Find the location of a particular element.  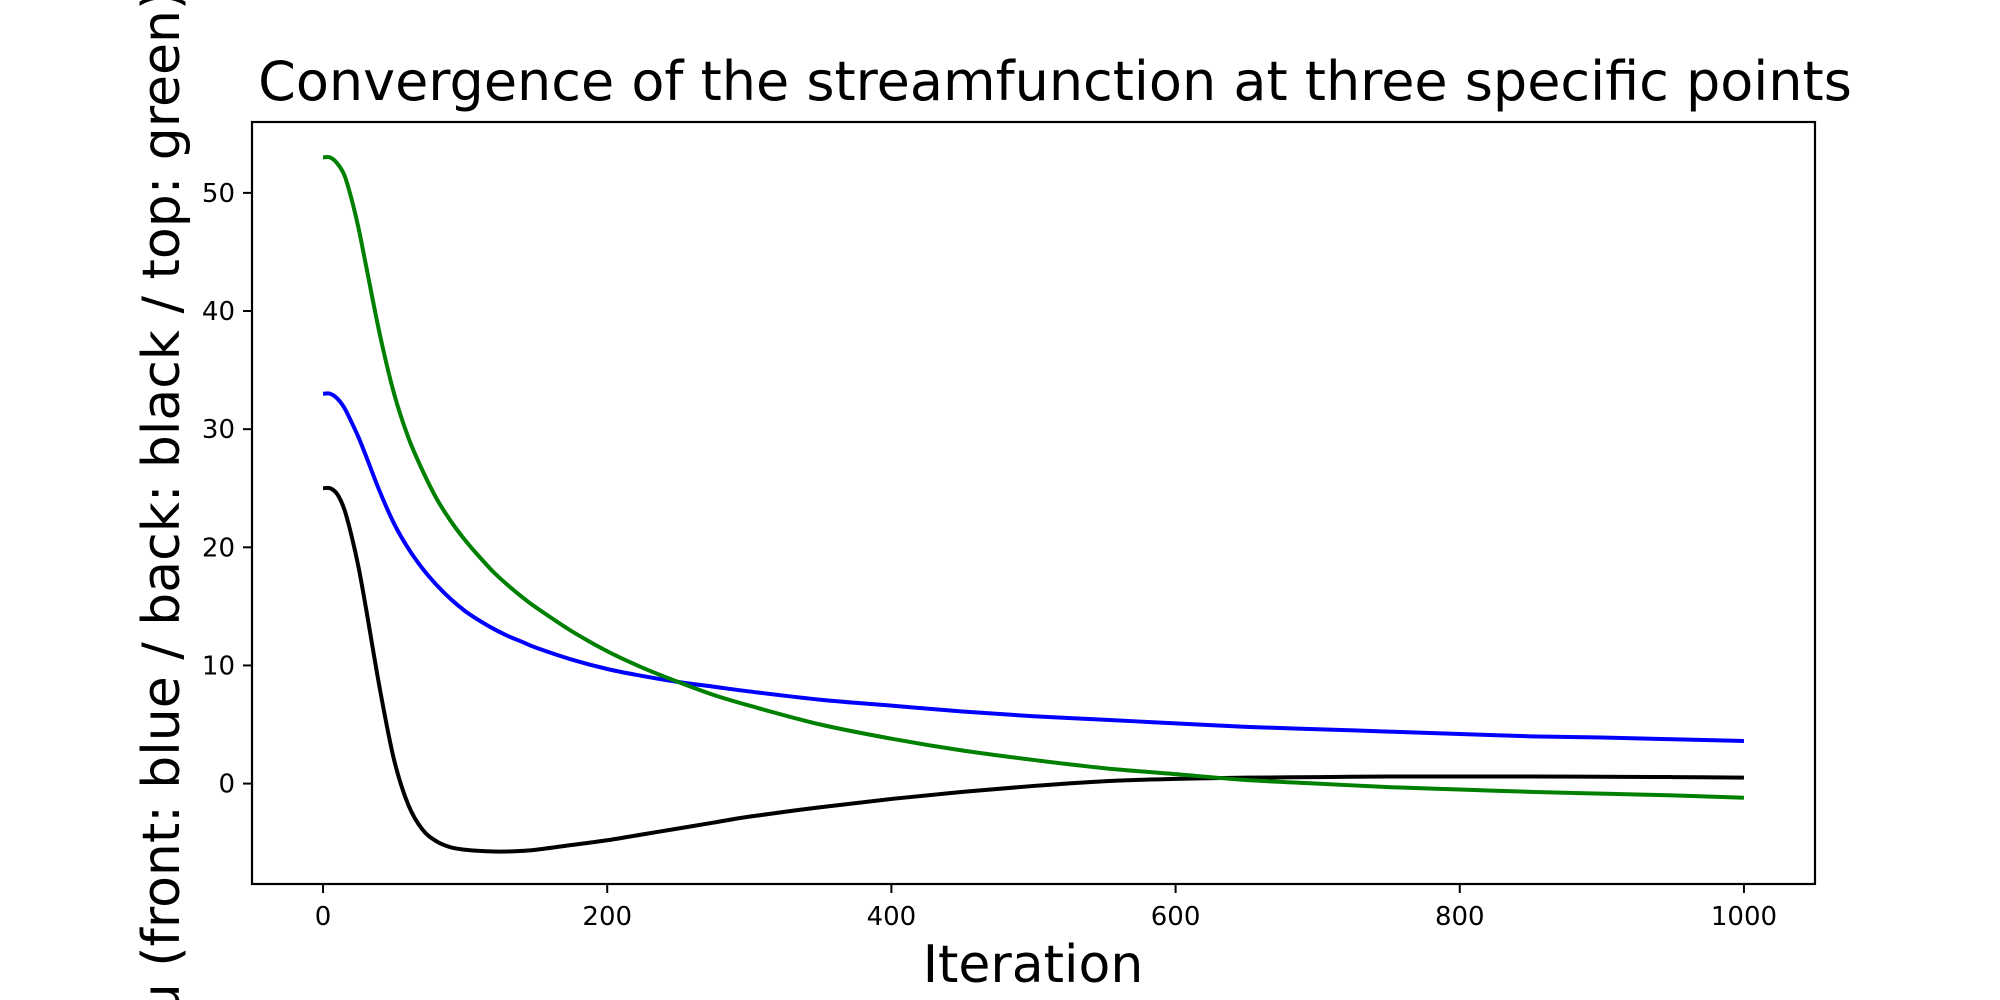

x-tick-label: 800 is located at coordinates (1460, 917).